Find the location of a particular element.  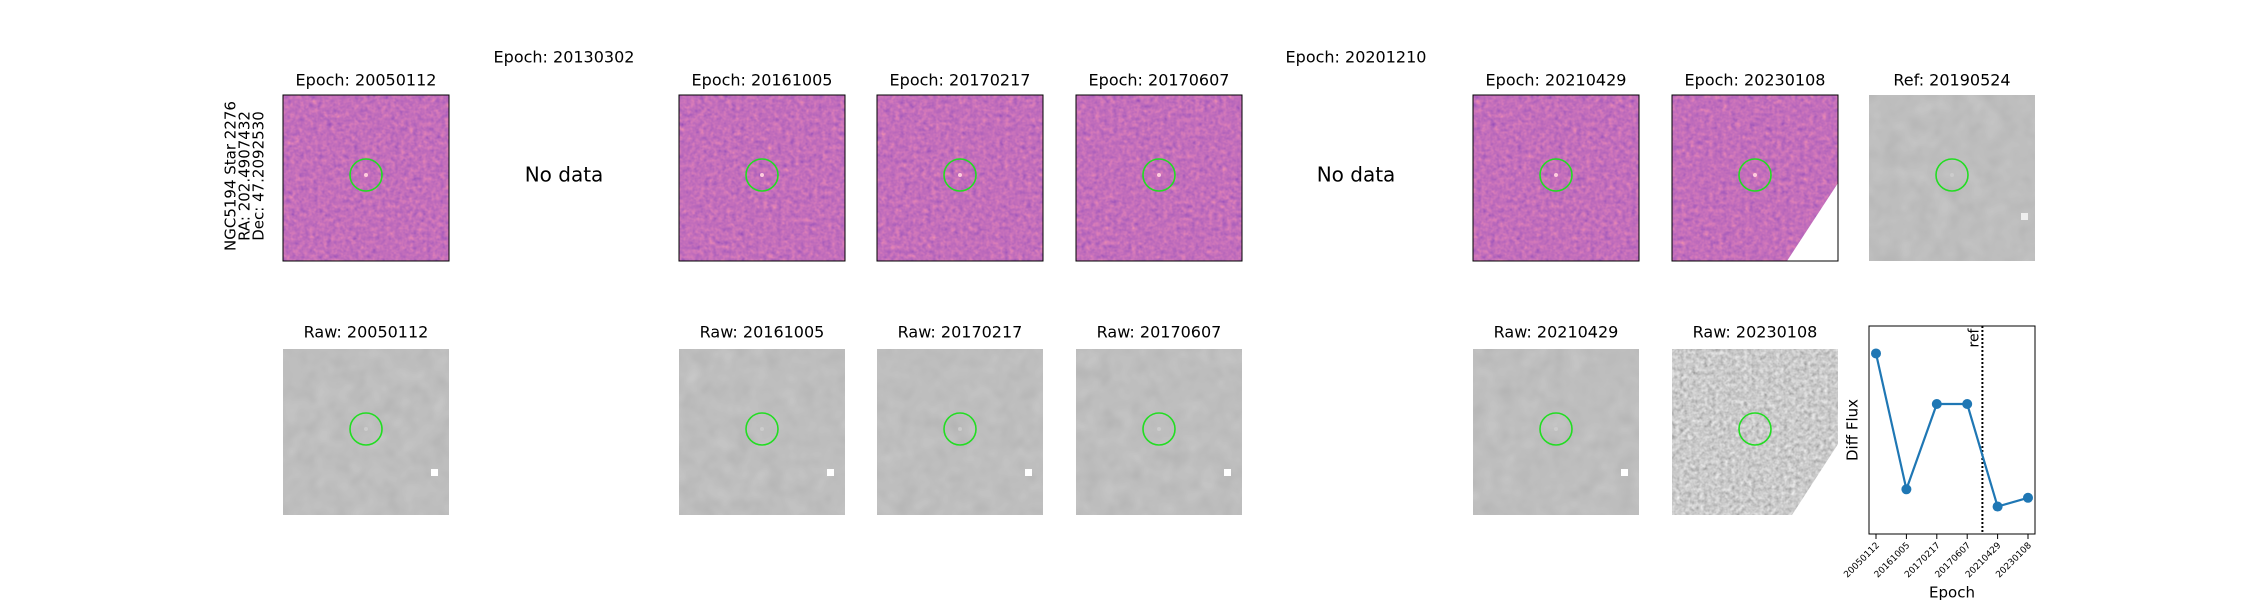

star-label: Dec: 47.2092530 is located at coordinates (259, 176).